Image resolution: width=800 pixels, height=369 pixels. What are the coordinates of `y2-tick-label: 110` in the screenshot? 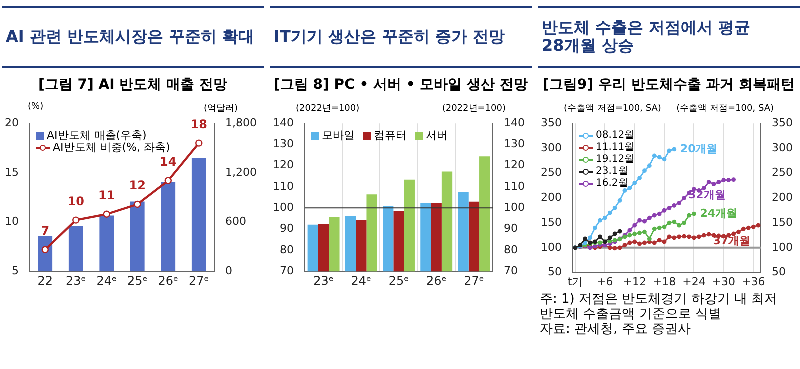 It's located at (515, 186).